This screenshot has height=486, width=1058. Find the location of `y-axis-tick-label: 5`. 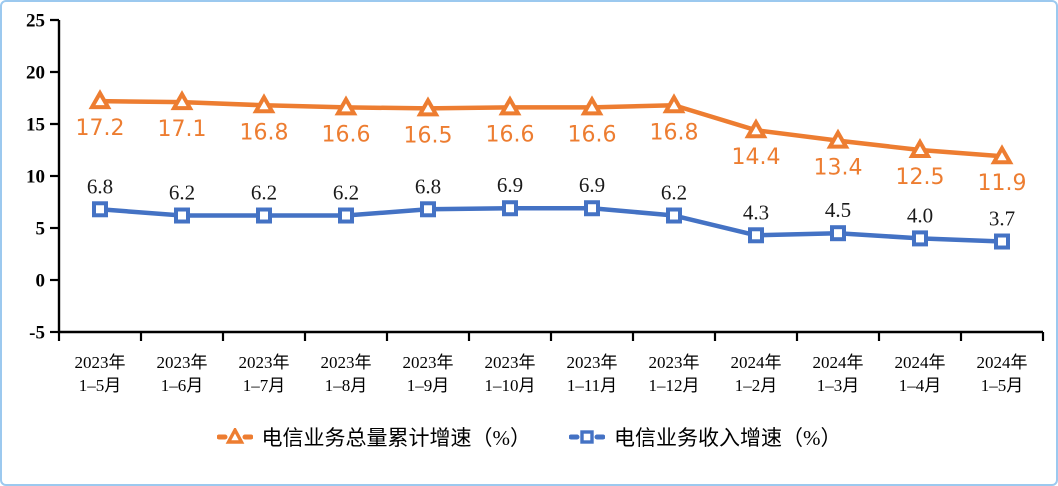

y-axis-tick-label: 5 is located at coordinates (41, 229).